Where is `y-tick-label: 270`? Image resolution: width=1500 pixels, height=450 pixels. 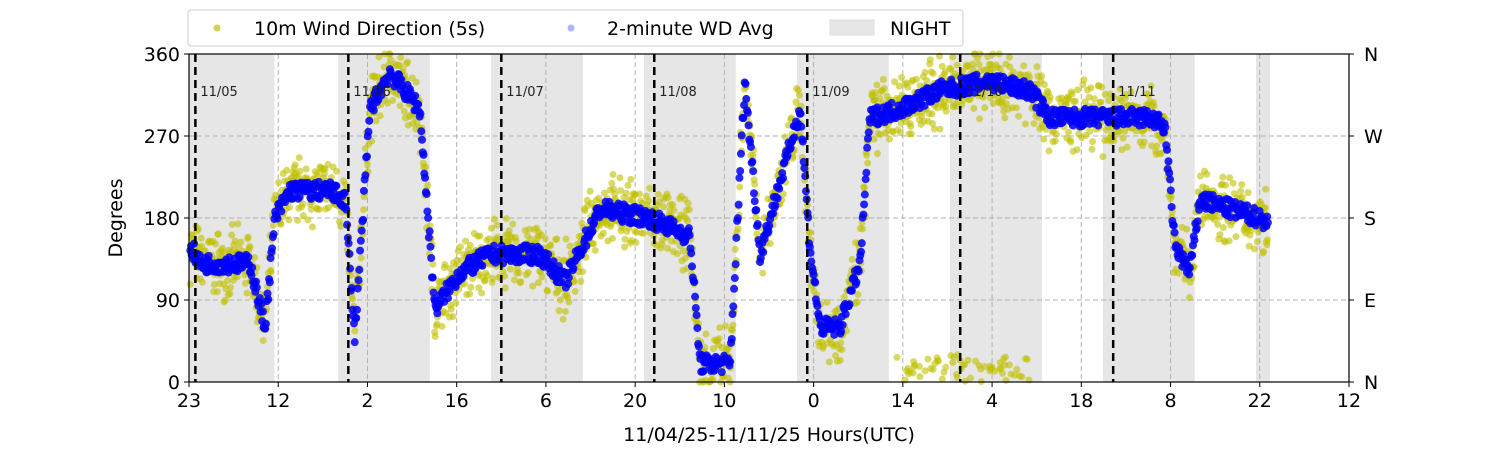
y-tick-label: 270 is located at coordinates (162, 137).